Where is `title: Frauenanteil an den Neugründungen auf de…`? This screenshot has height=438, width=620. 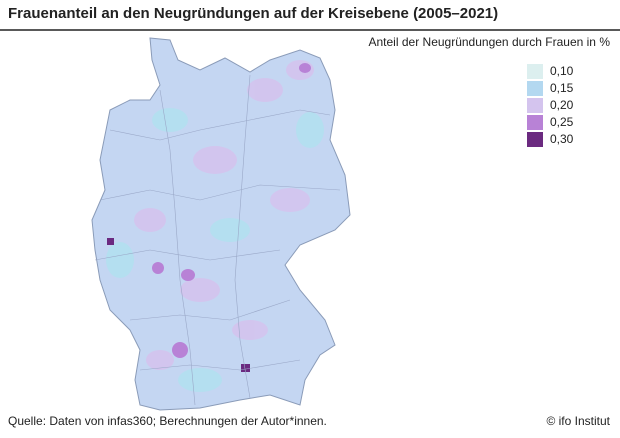 title: Frauenanteil an den Neugründungen auf de… is located at coordinates (253, 13).